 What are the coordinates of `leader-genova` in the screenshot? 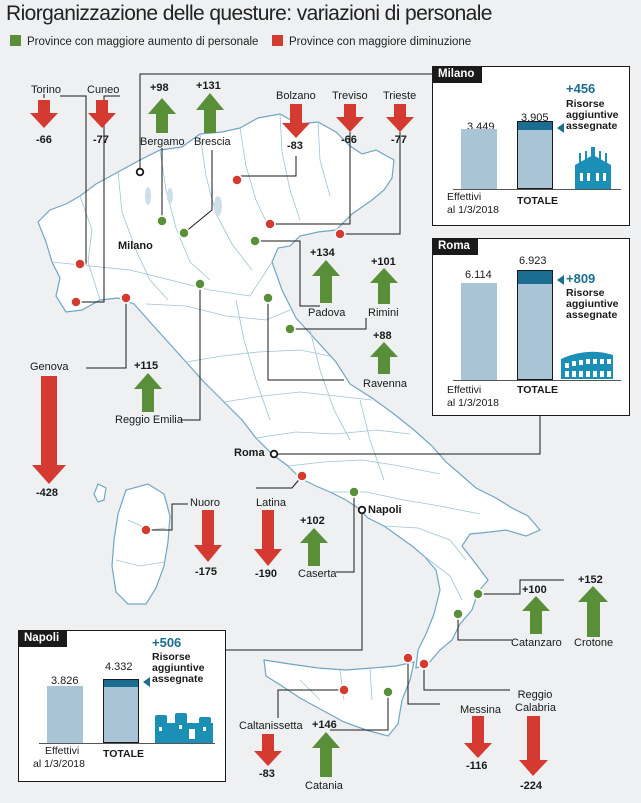 It's located at (106, 333).